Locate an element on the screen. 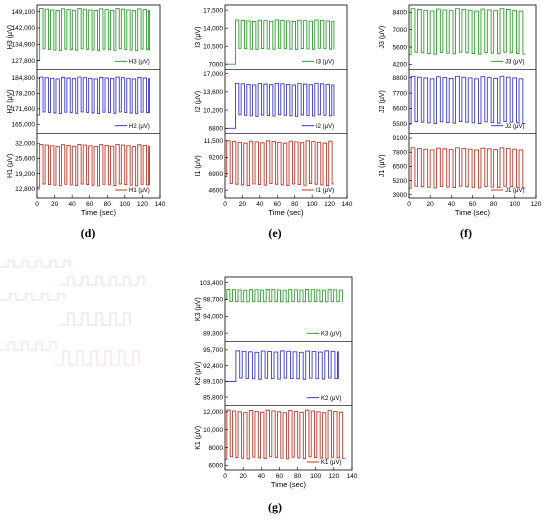 The image size is (550, 520). x-tick-label-f-3: 60 is located at coordinates (473, 204).